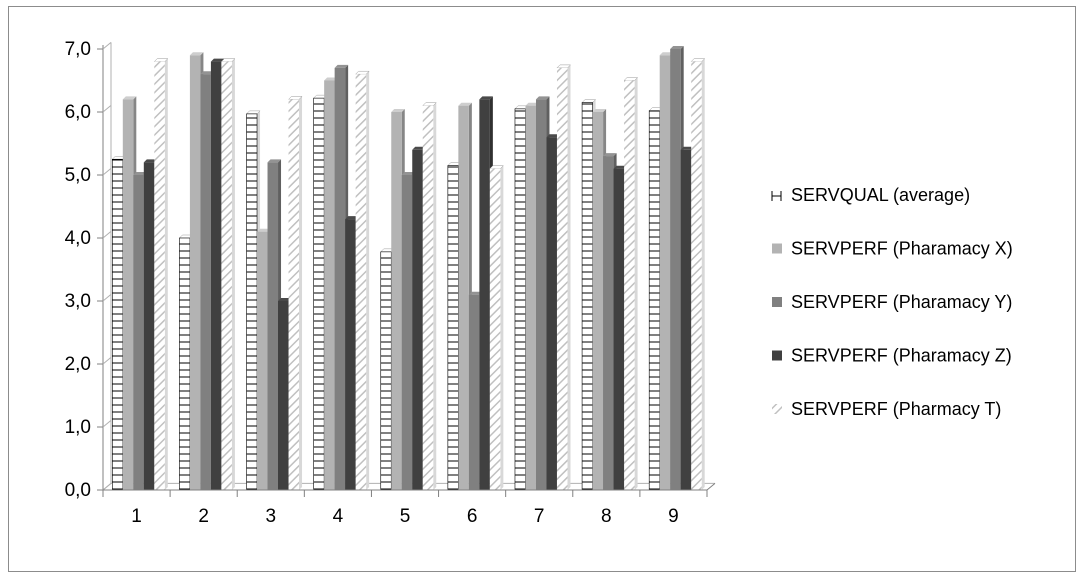 The width and height of the screenshot is (1086, 580). I want to click on legend-item: SERVPERF (Pharmacy T), so click(886, 409).